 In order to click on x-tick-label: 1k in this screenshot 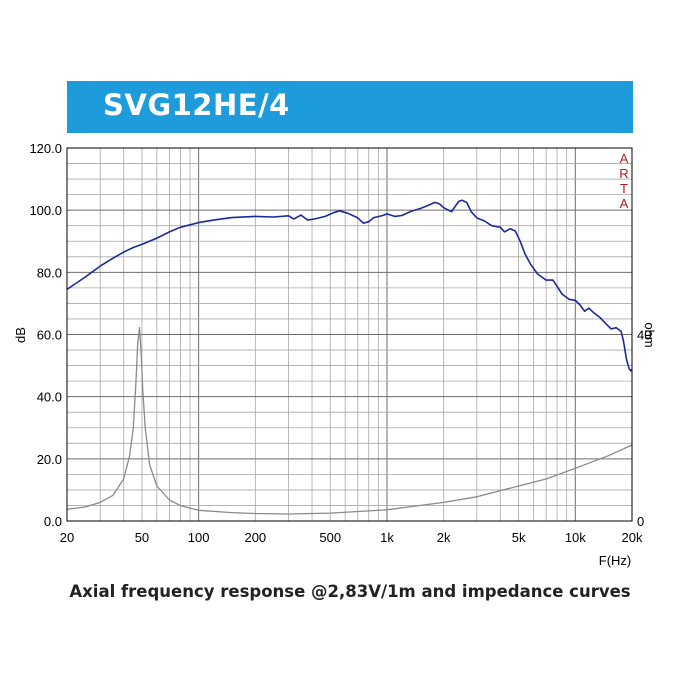, I will do `click(387, 537)`.